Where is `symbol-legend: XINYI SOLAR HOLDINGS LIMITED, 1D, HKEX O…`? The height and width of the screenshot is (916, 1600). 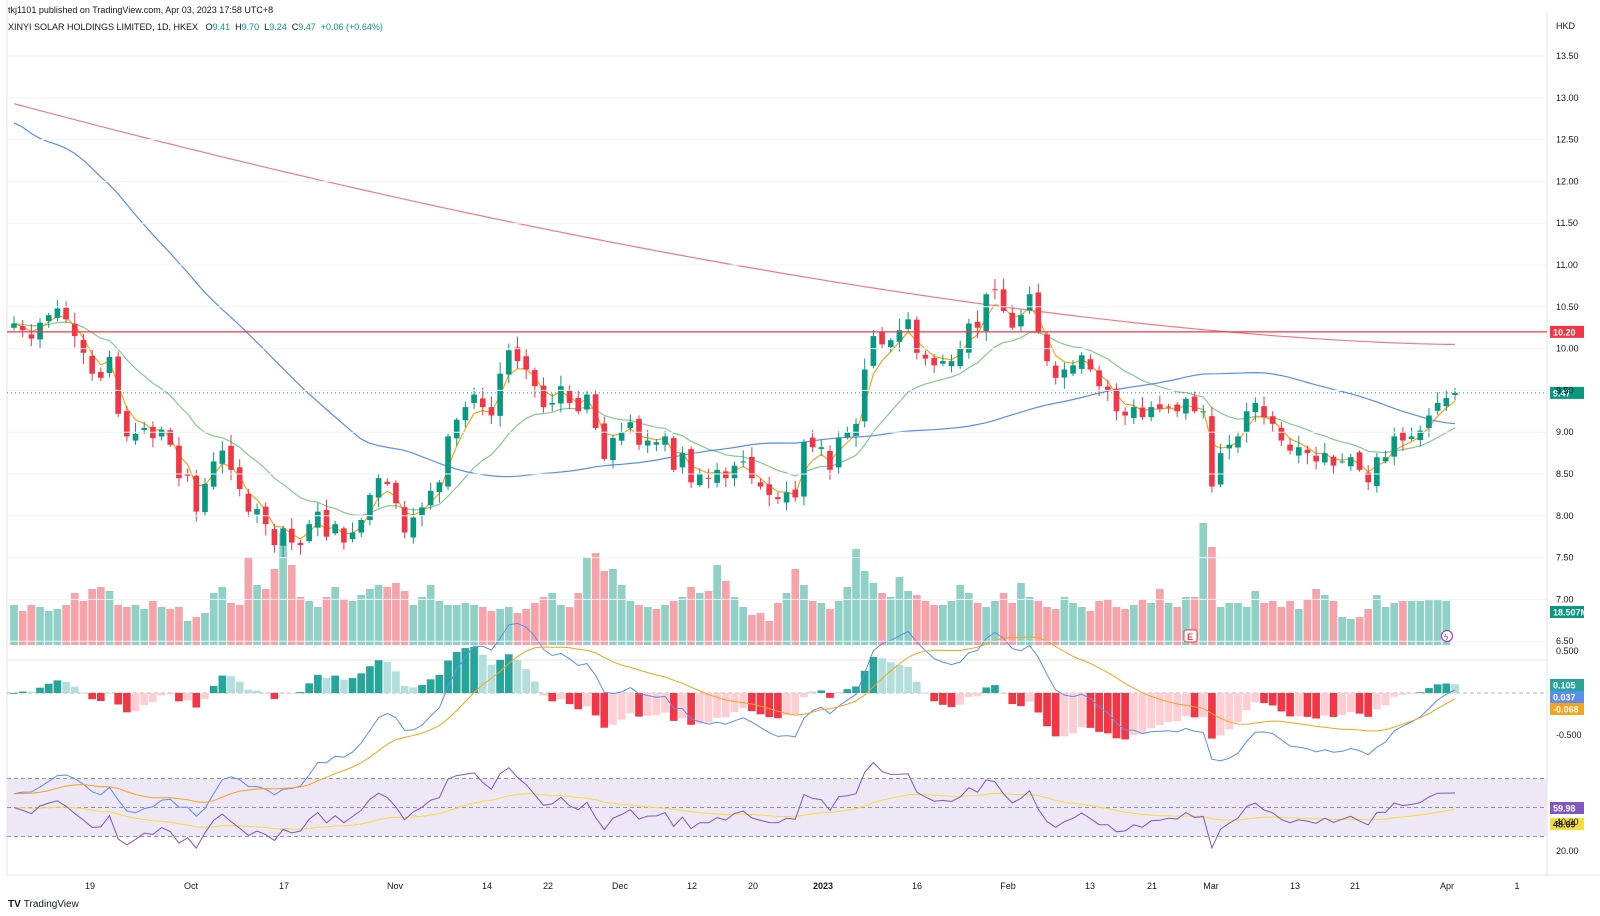 symbol-legend: XINYI SOLAR HOLDINGS LIMITED, 1D, HKEX O… is located at coordinates (195, 27).